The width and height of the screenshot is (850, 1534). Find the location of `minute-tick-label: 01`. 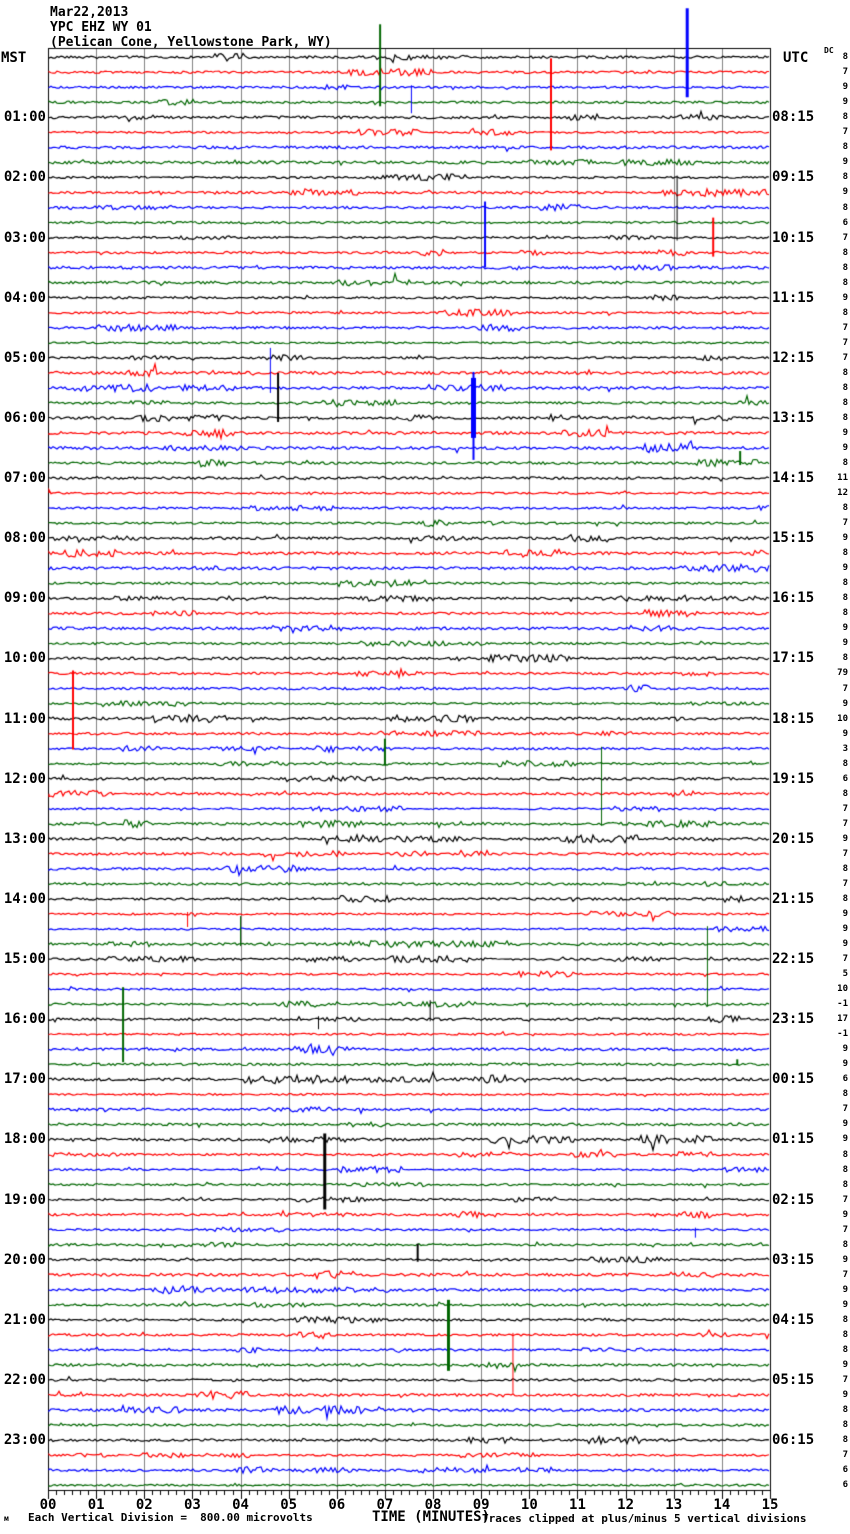

minute-tick-label: 01 is located at coordinates (96, 1505).